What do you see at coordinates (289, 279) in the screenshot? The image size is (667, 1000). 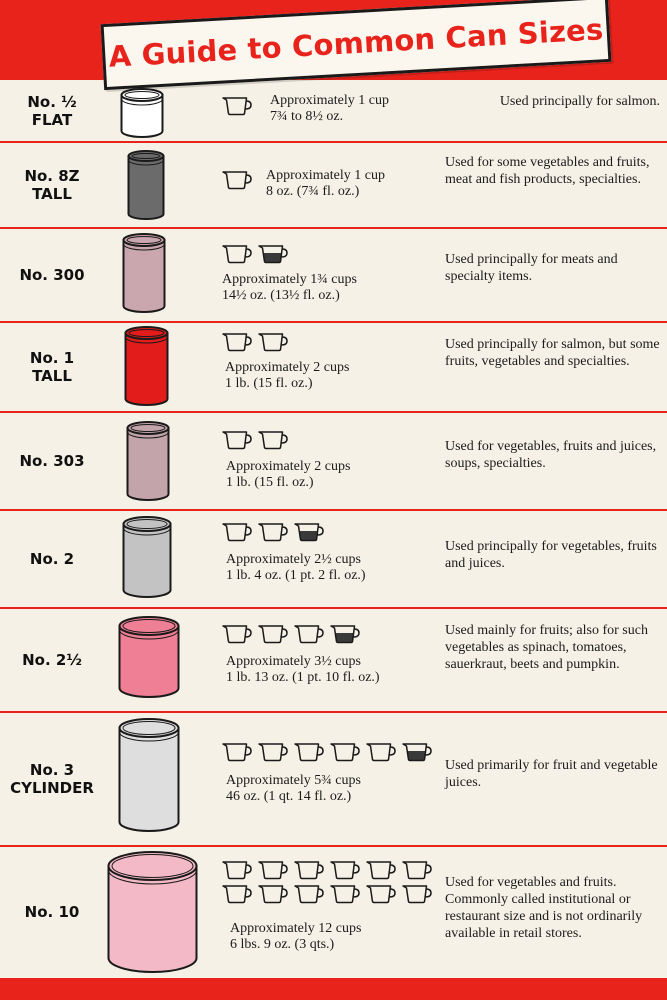 I see `capacity-line: Approximately 1¾ cups` at bounding box center [289, 279].